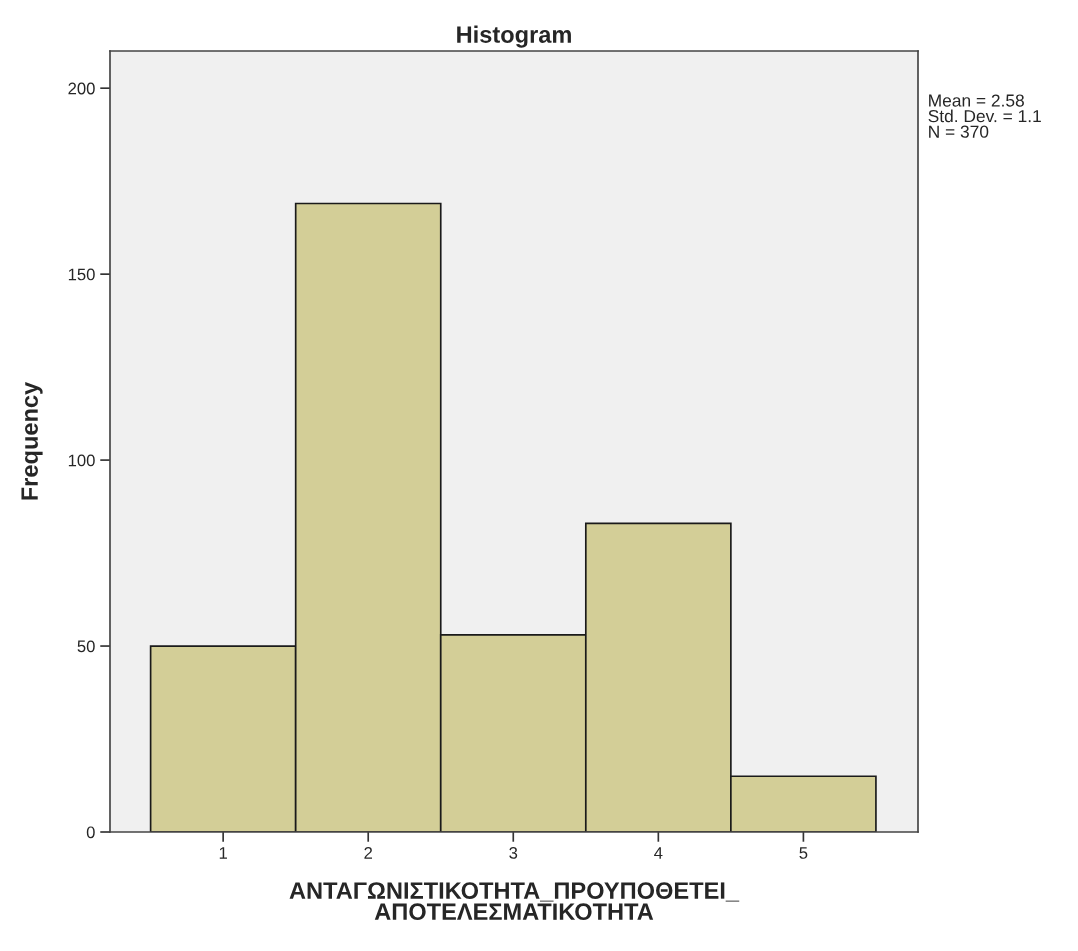 This screenshot has height=951, width=1078. What do you see at coordinates (514, 901) in the screenshot?
I see `x-axis-title: ΑΝΤΑΓΩΝΙΣΤΙΚΟΤΗΤΑ_ΠΡΟΥΠΟΘΕΤΕΙ_ ΑΠΟΤΕΛΕΣΜΑΤΙΚΟΤΗΤΑ` at bounding box center [514, 901].